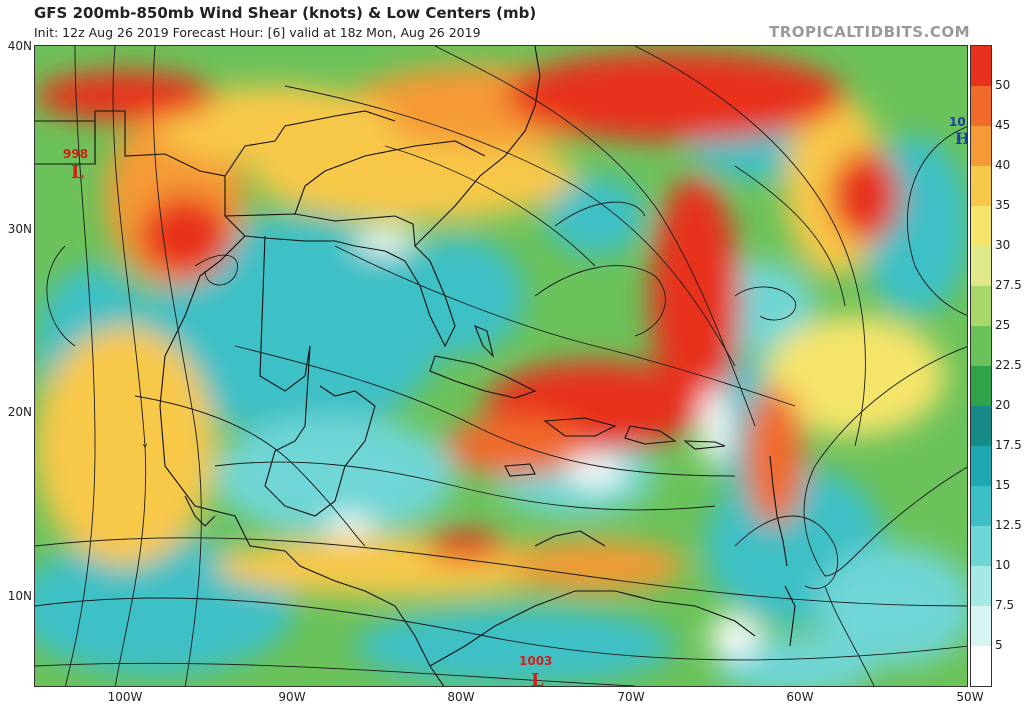 The width and height of the screenshot is (1024, 706). Describe the element at coordinates (999, 645) in the screenshot. I see `colorbar-label: 5` at that location.